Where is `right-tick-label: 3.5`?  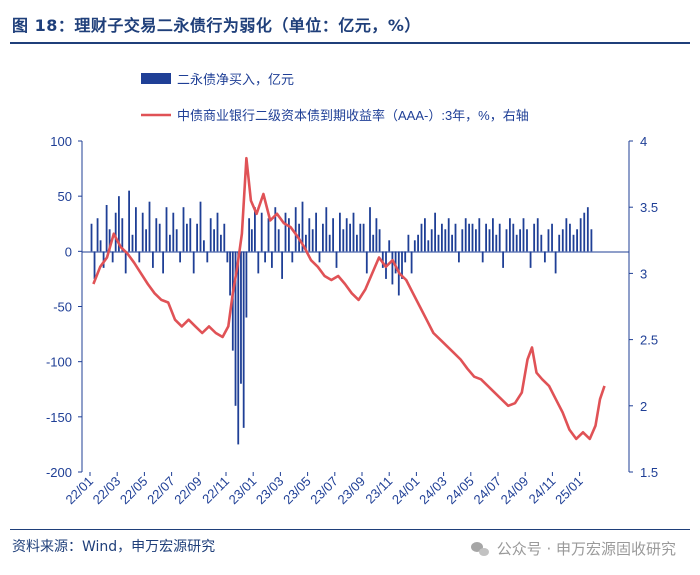
right-tick-label: 3.5 is located at coordinates (649, 207).